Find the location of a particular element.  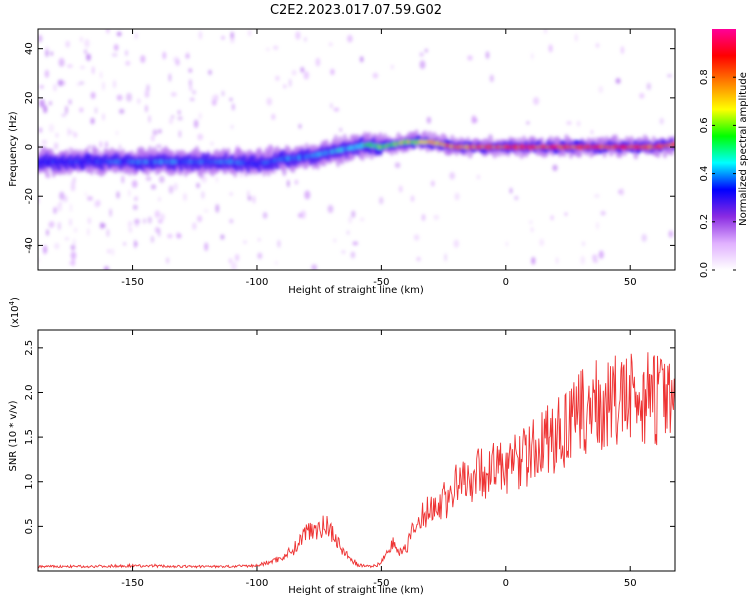

y-tick-label: 20 is located at coordinates (29, 97).